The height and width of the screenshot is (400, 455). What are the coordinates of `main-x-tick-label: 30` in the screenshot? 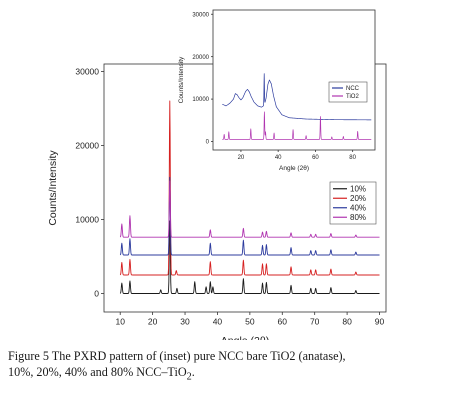 It's located at (185, 322).